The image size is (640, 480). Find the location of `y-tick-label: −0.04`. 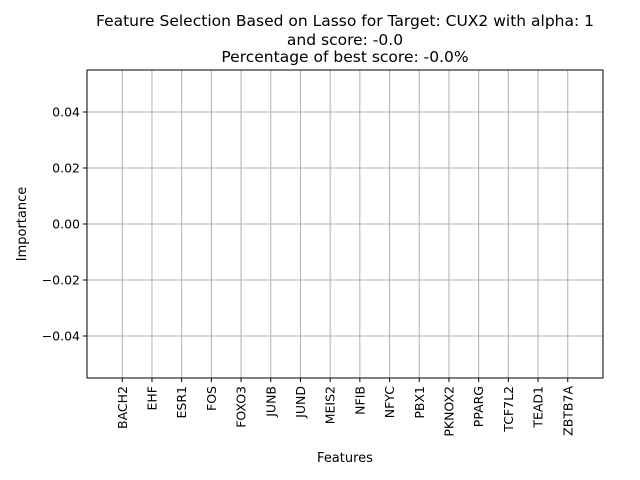

y-tick-label: −0.04 is located at coordinates (61, 336).